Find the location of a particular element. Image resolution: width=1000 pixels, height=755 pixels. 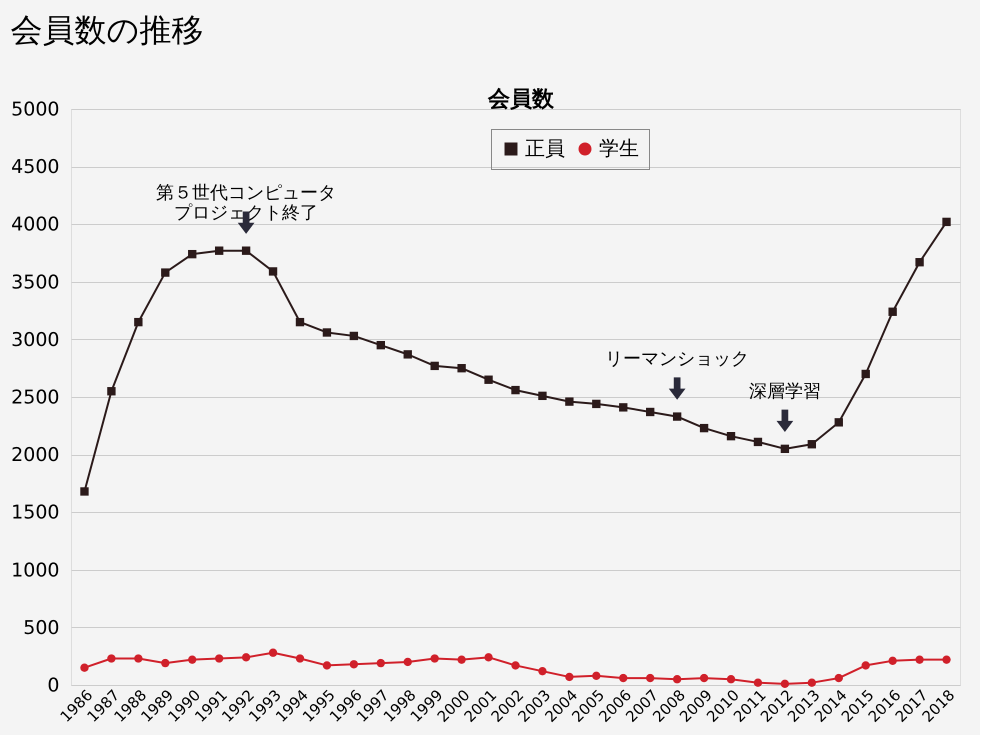

chart-subtitle: 会員数 is located at coordinates (521, 99).